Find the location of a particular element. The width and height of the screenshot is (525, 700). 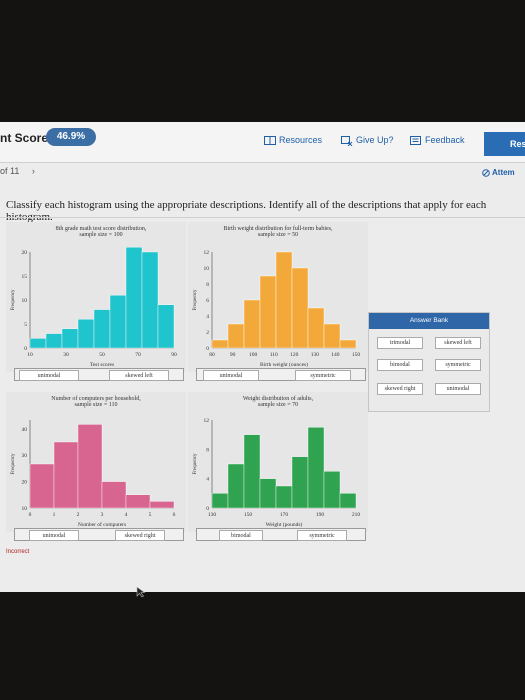

x-tick-label: 2 is located at coordinates (78, 515).